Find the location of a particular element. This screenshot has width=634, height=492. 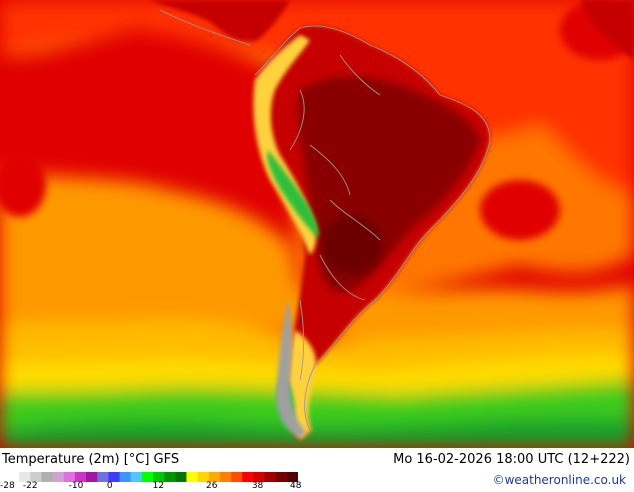

scale-tick-label: 26 is located at coordinates (212, 486).